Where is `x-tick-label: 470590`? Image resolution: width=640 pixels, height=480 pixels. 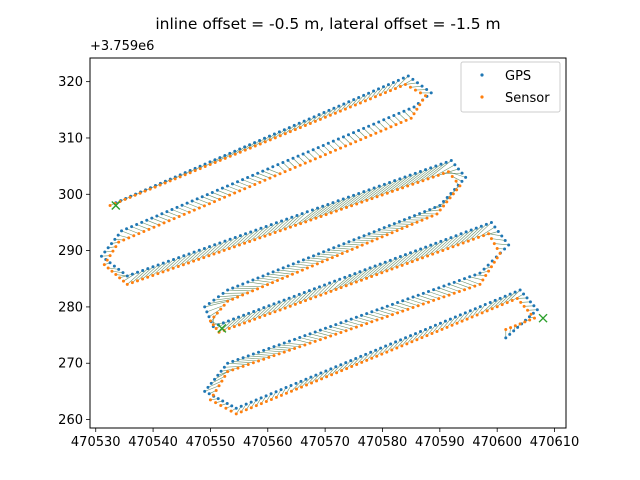
x-tick-label: 470590 is located at coordinates (440, 442).